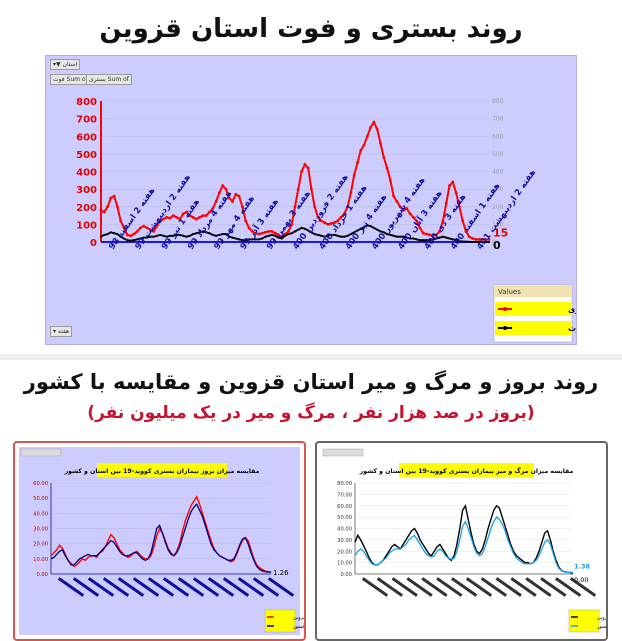 Image resolution: width=622 pixels, height=641 pixels. Describe the element at coordinates (109, 79) in the screenshot. I see `field-button-hosp: Sum of بستری` at that location.